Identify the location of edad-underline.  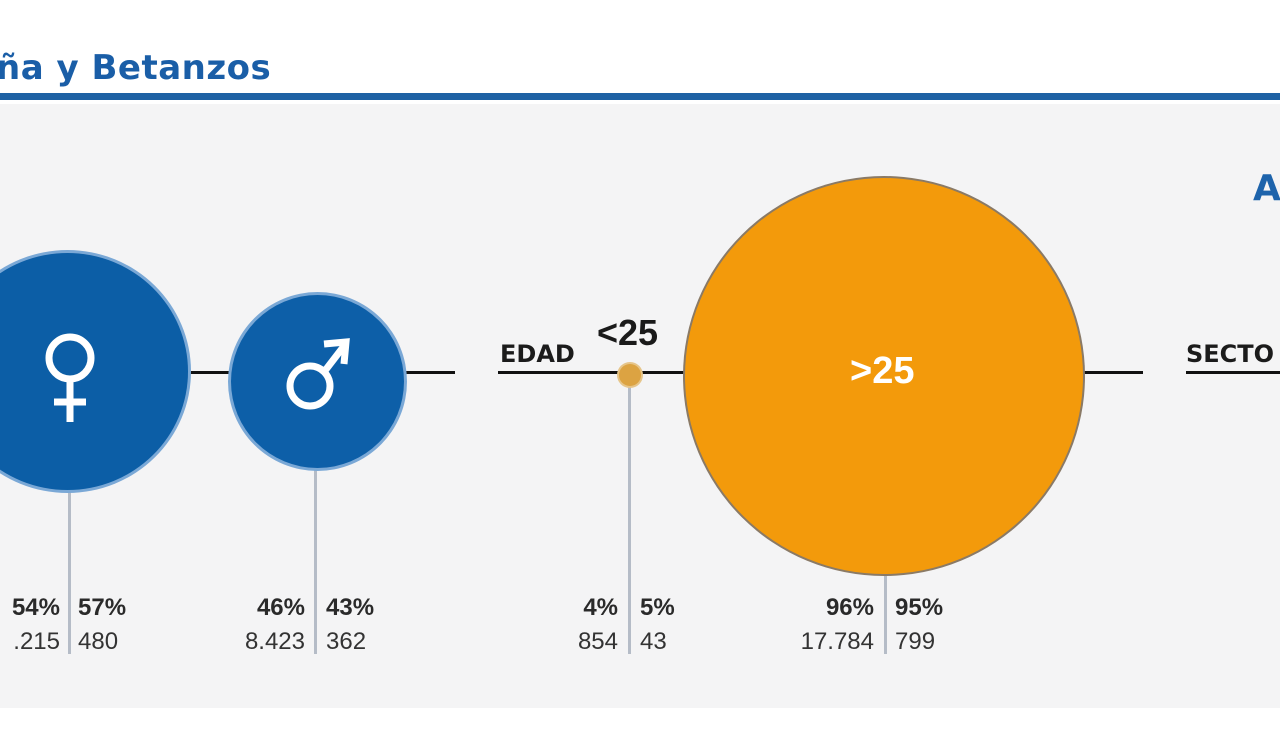
(593, 372).